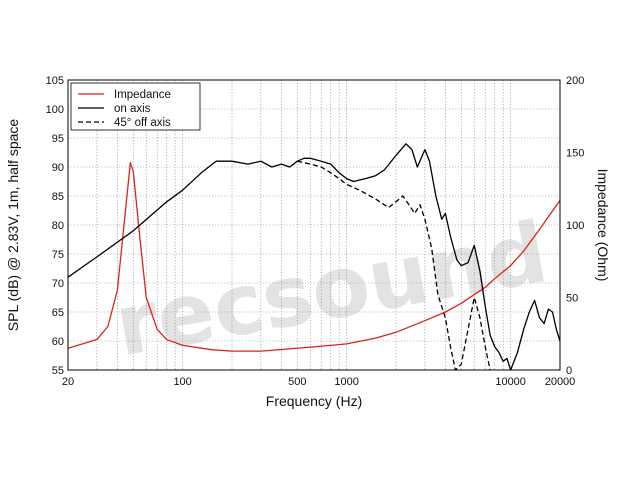  I want to click on y-right-tick-label: 0, so click(569, 371).